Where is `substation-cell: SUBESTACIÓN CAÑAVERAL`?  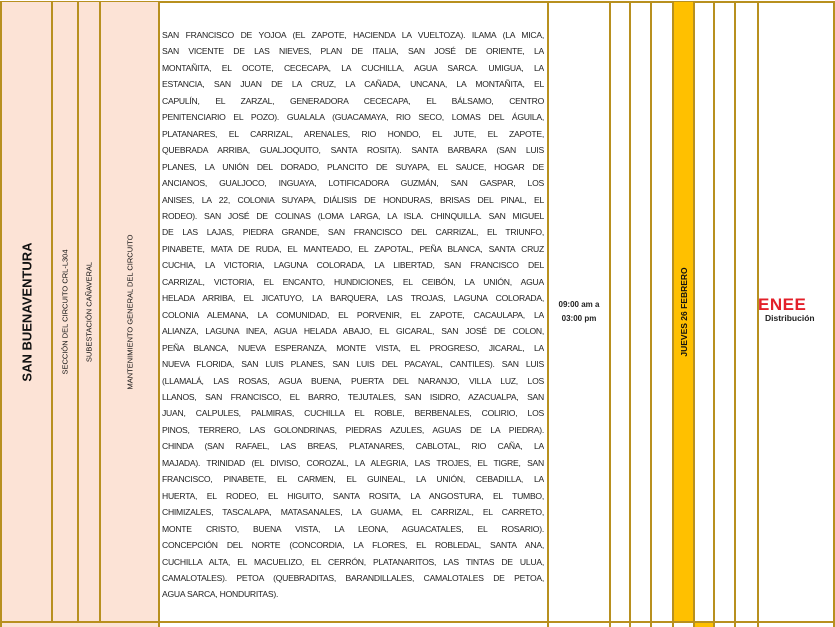 substation-cell: SUBESTACIÓN CAÑAVERAL is located at coordinates (88, 312).